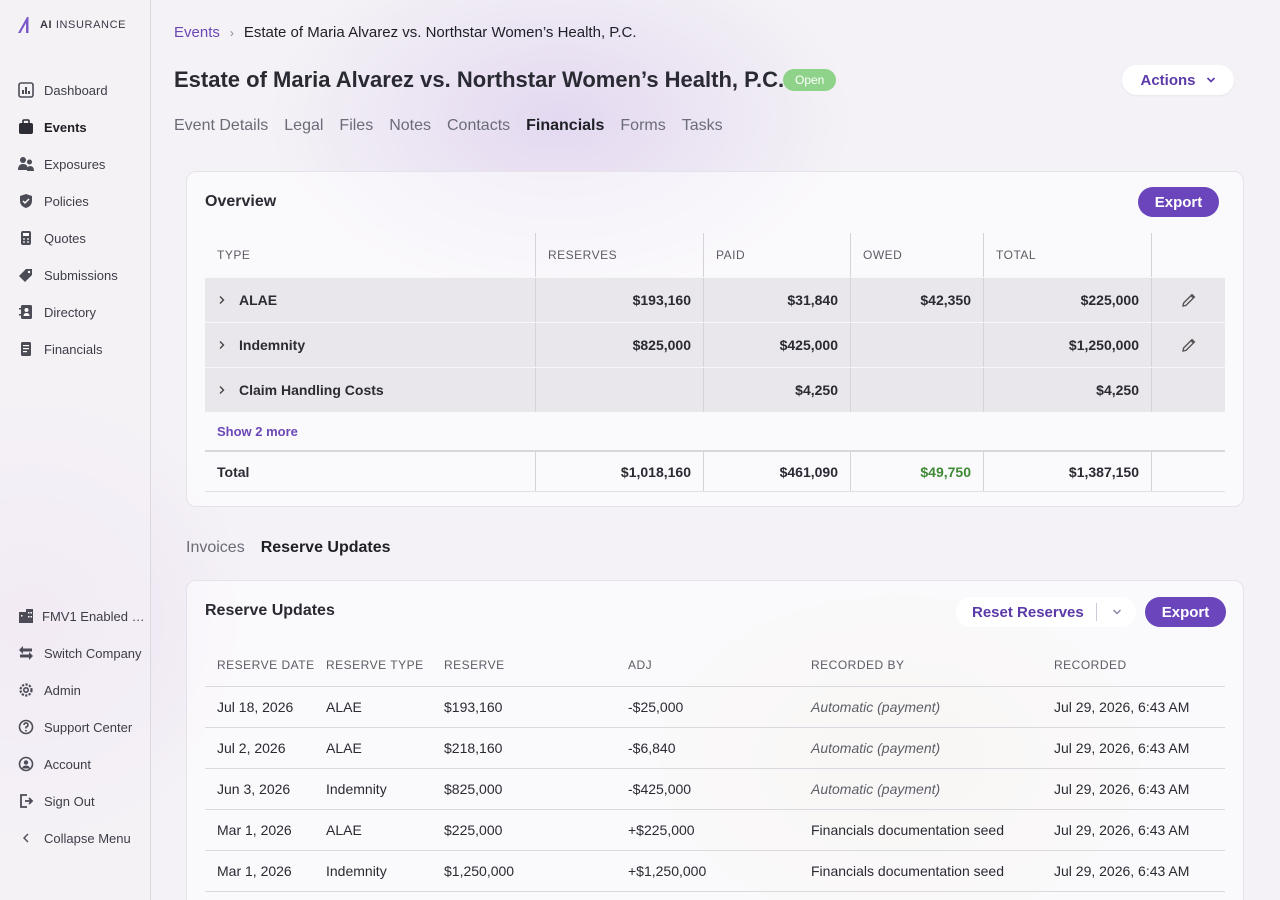 The height and width of the screenshot is (900, 1280). Describe the element at coordinates (356, 125) in the screenshot. I see `tab-files: Files` at that location.